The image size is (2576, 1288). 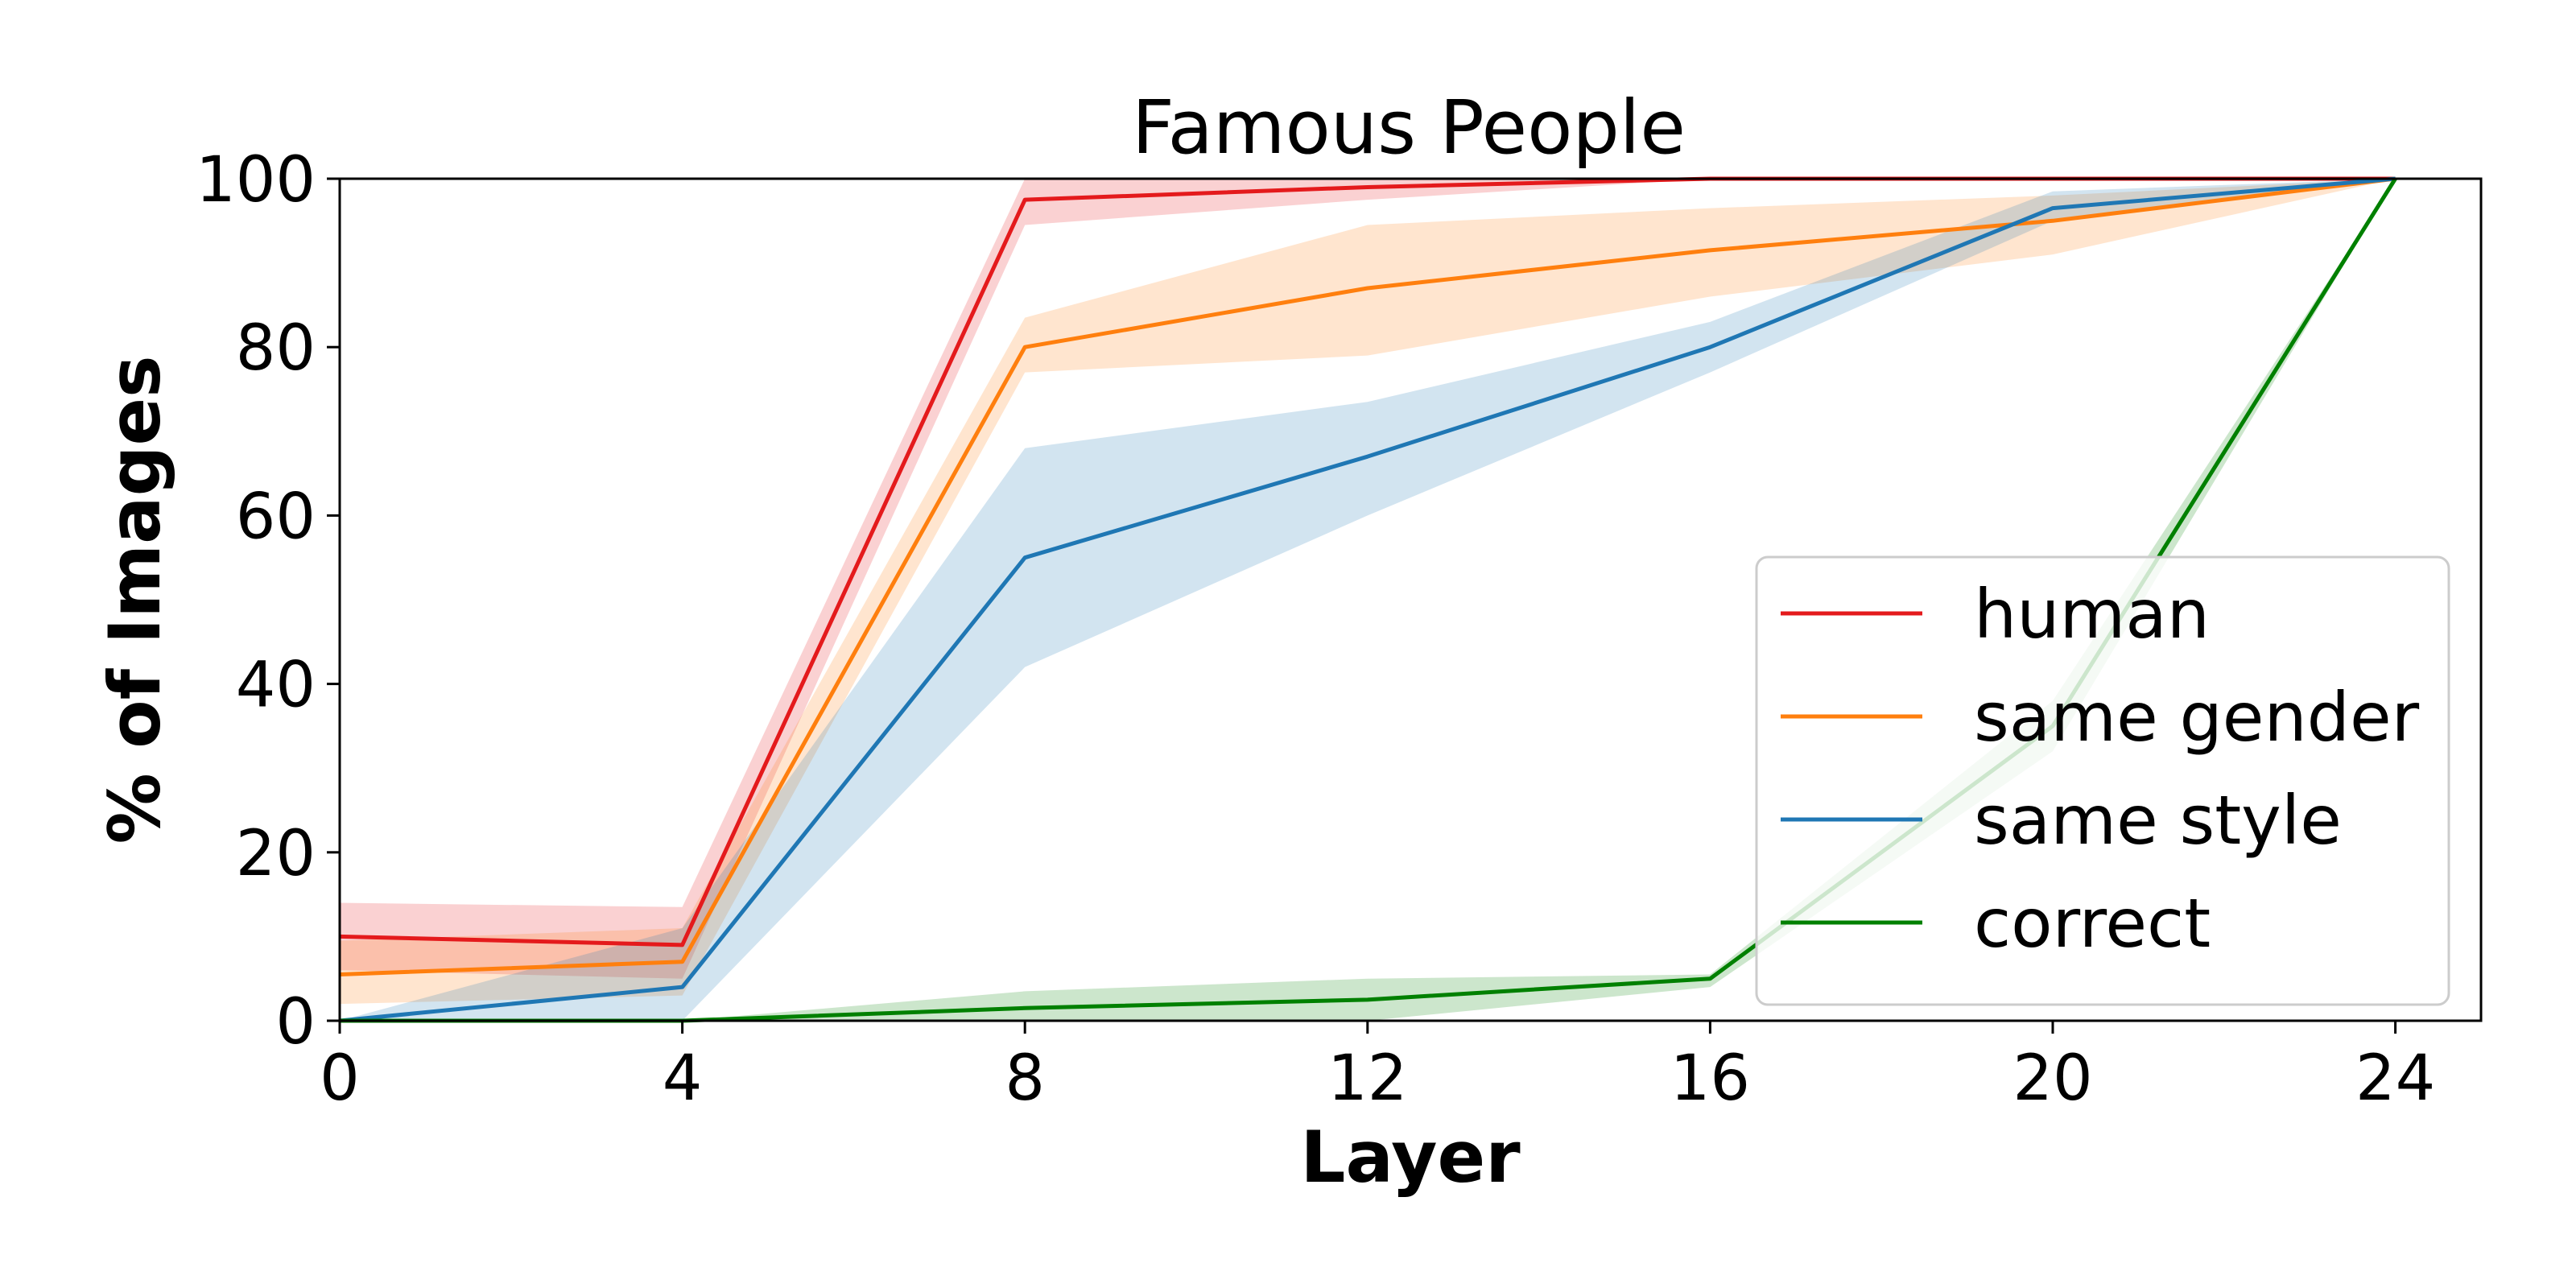 What do you see at coordinates (1367, 1078) in the screenshot?
I see `x-tick-label: 12` at bounding box center [1367, 1078].